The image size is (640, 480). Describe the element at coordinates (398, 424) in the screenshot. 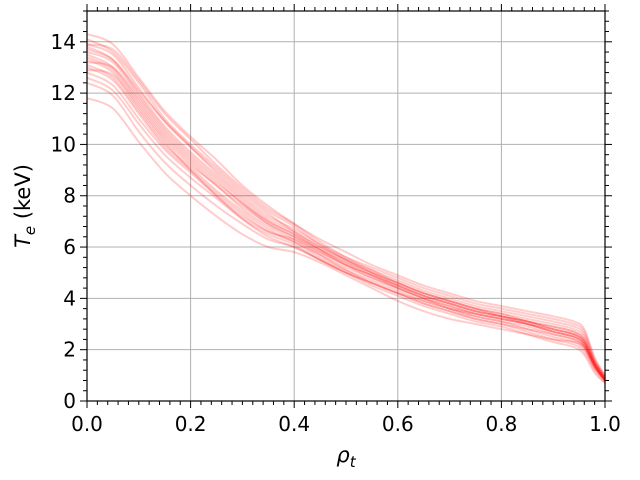

I see `x-tick-label: 0.6` at that location.